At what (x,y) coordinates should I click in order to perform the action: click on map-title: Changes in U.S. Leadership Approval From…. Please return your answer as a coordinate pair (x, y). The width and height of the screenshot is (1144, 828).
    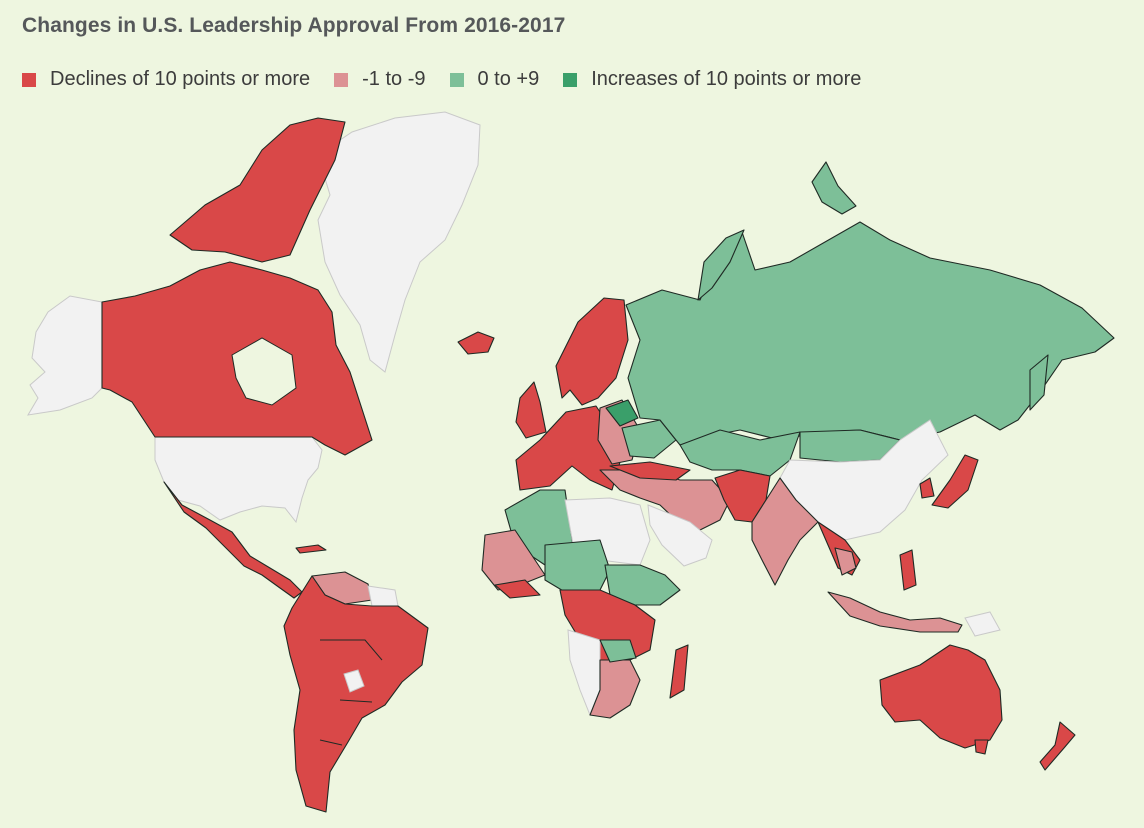
    Looking at the image, I should click on (294, 25).